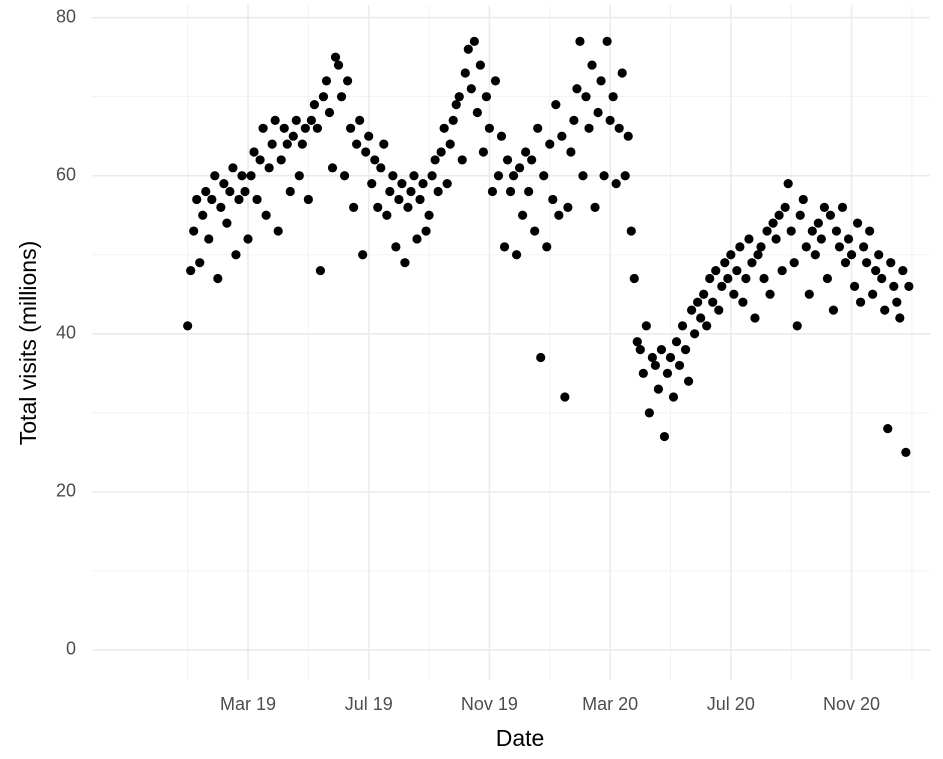  What do you see at coordinates (66, 174) in the screenshot?
I see `y-tick-label: 60` at bounding box center [66, 174].